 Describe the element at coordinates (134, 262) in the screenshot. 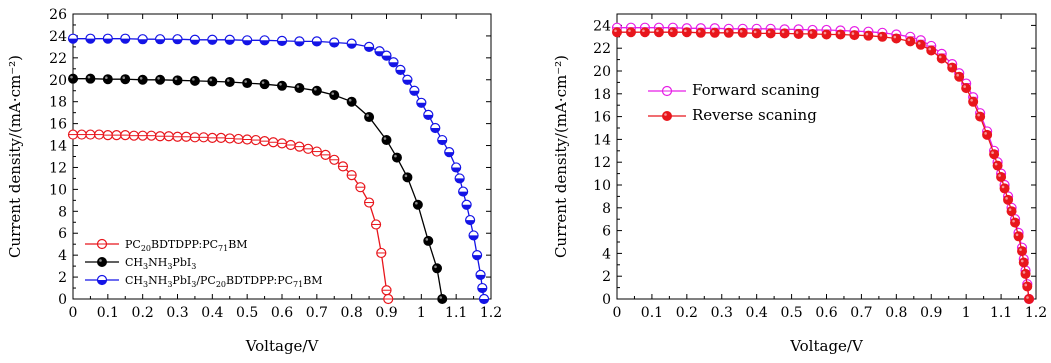

I see `legend-text-part: CH` at that location.